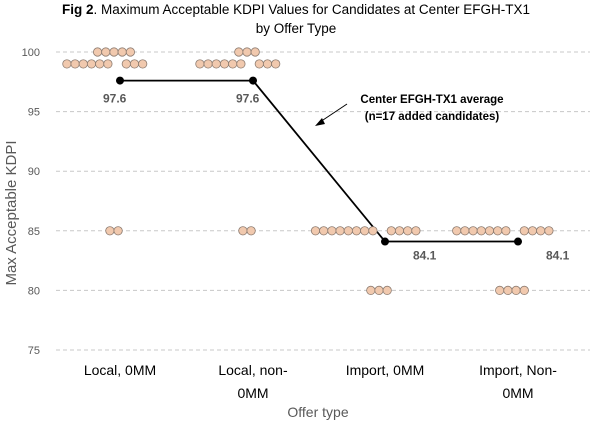  What do you see at coordinates (34, 291) in the screenshot?
I see `y-tick-label: 80` at bounding box center [34, 291].